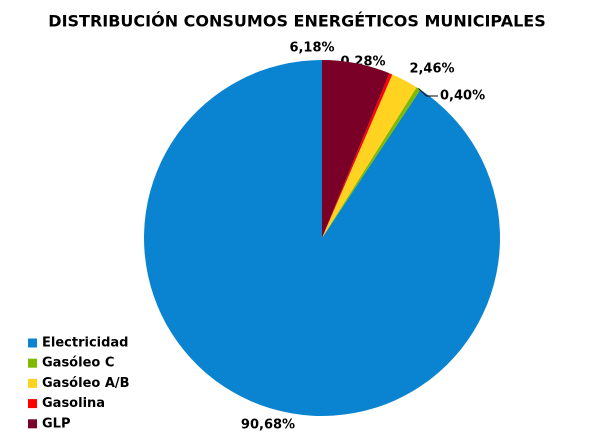  What do you see at coordinates (311, 48) in the screenshot?
I see `data-label: 6,18%` at bounding box center [311, 48].